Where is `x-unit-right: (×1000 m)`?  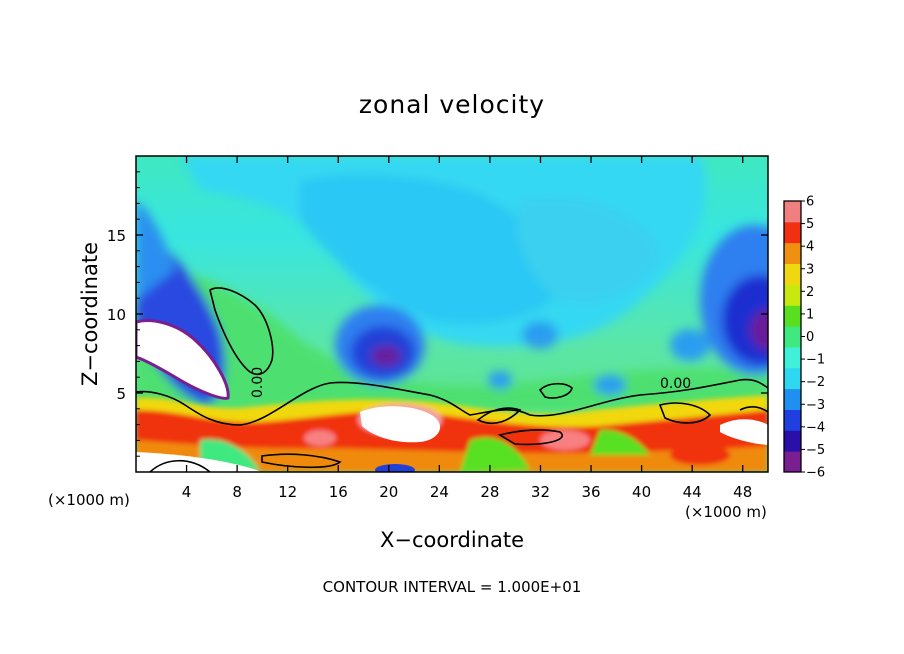
x-unit-right: (×1000 m) is located at coordinates (726, 512).